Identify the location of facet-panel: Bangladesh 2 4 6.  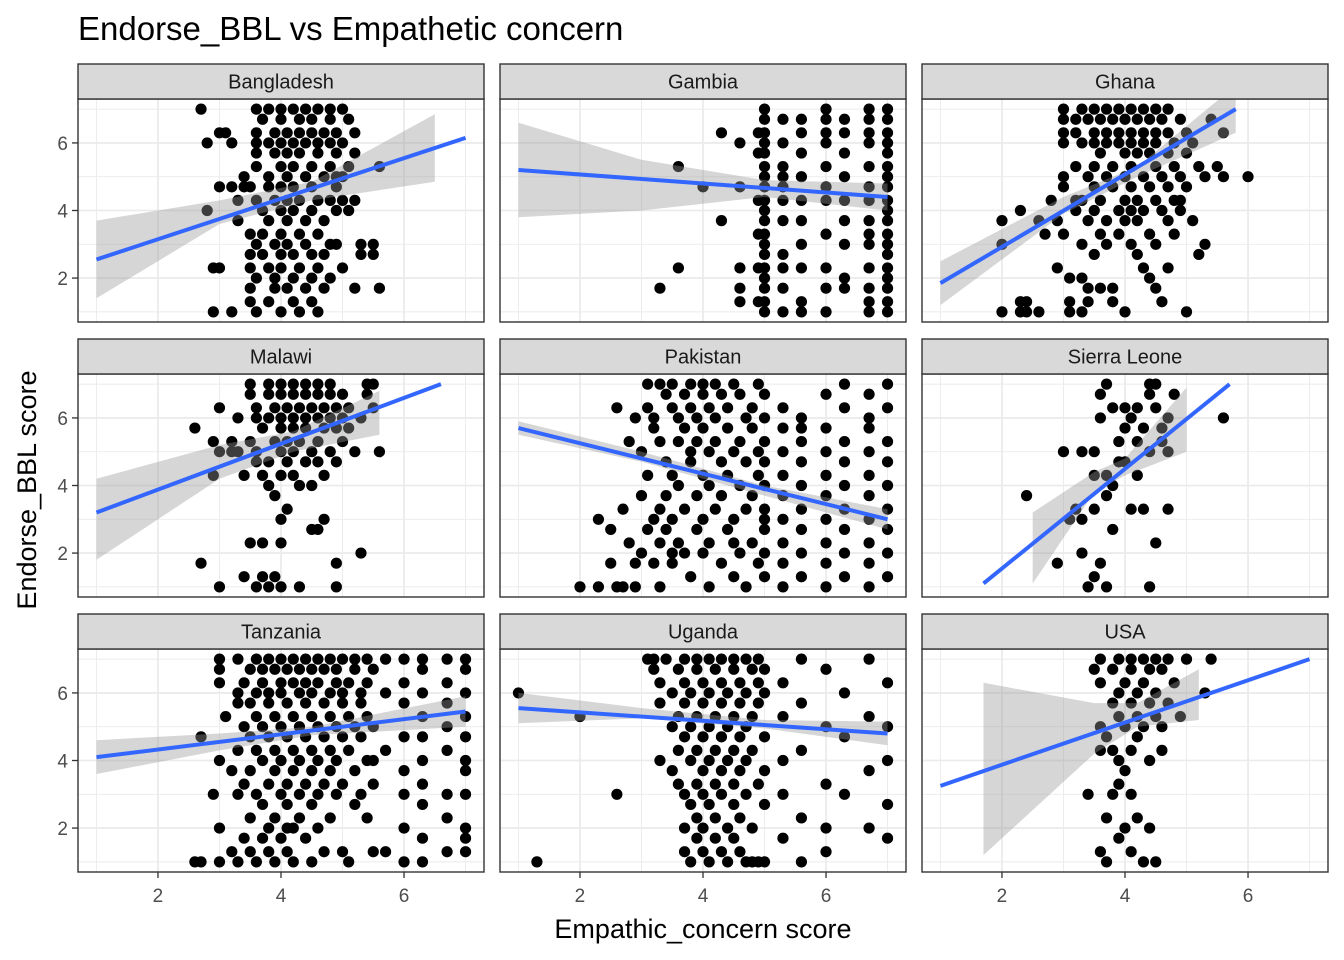
(271, 193).